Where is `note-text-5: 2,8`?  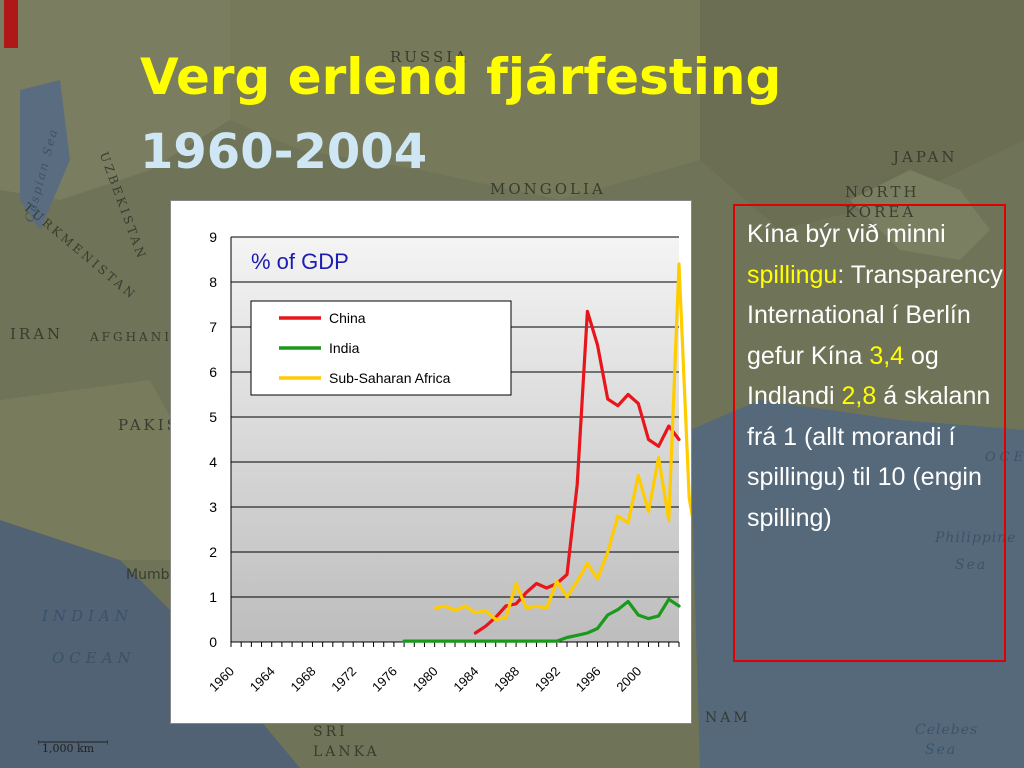
note-text-5: 2,8 is located at coordinates (859, 396).